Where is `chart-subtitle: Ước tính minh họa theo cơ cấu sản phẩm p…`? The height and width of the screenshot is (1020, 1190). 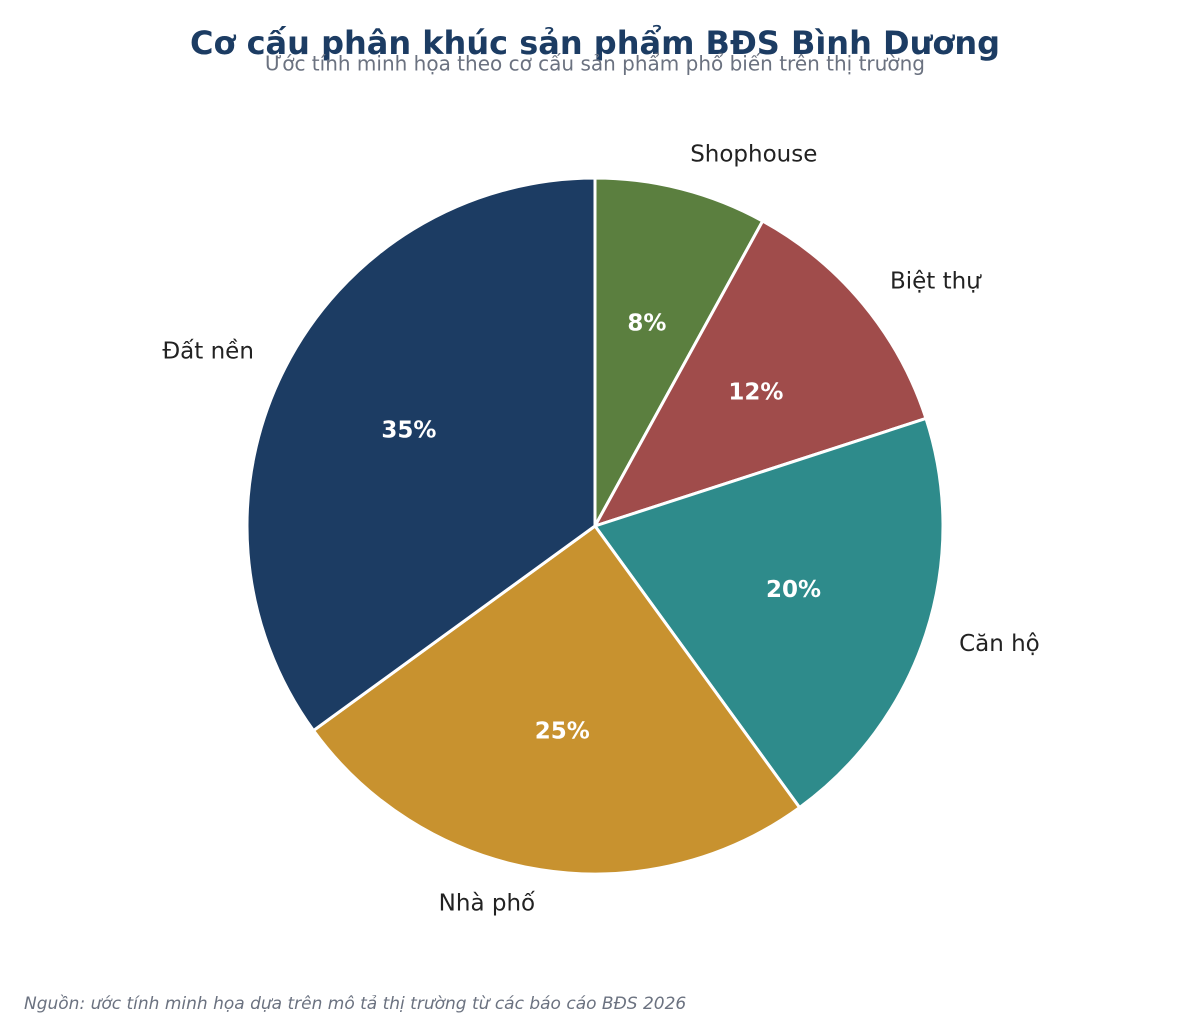
chart-subtitle: Ước tính minh họa theo cơ cấu sản phẩm p… is located at coordinates (595, 64).